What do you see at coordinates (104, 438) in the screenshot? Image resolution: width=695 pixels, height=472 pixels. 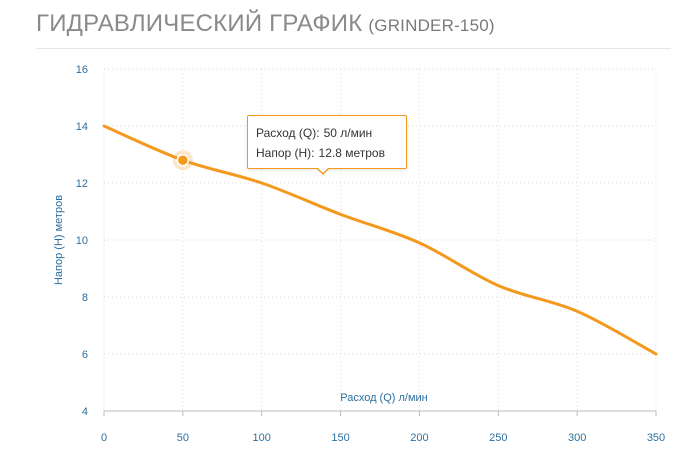 I see `x-tick-label: 0` at bounding box center [104, 438].